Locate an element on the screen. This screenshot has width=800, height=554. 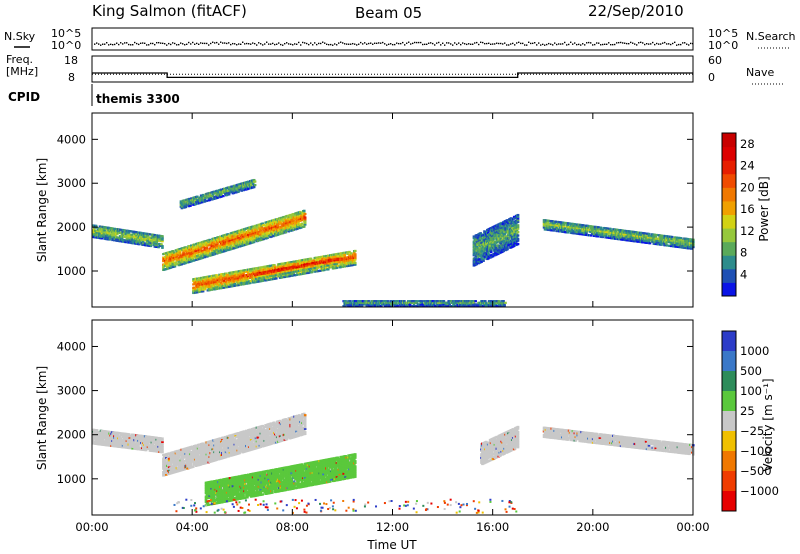
freq-label: Freq. is located at coordinates (19, 59).